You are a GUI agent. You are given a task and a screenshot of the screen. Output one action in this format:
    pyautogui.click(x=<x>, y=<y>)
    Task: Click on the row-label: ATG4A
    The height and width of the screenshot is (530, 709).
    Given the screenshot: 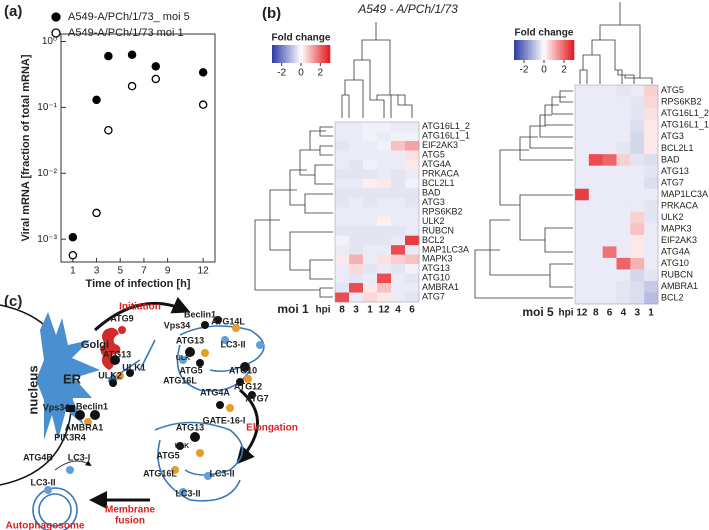 What is the action you would take?
    pyautogui.click(x=436, y=164)
    